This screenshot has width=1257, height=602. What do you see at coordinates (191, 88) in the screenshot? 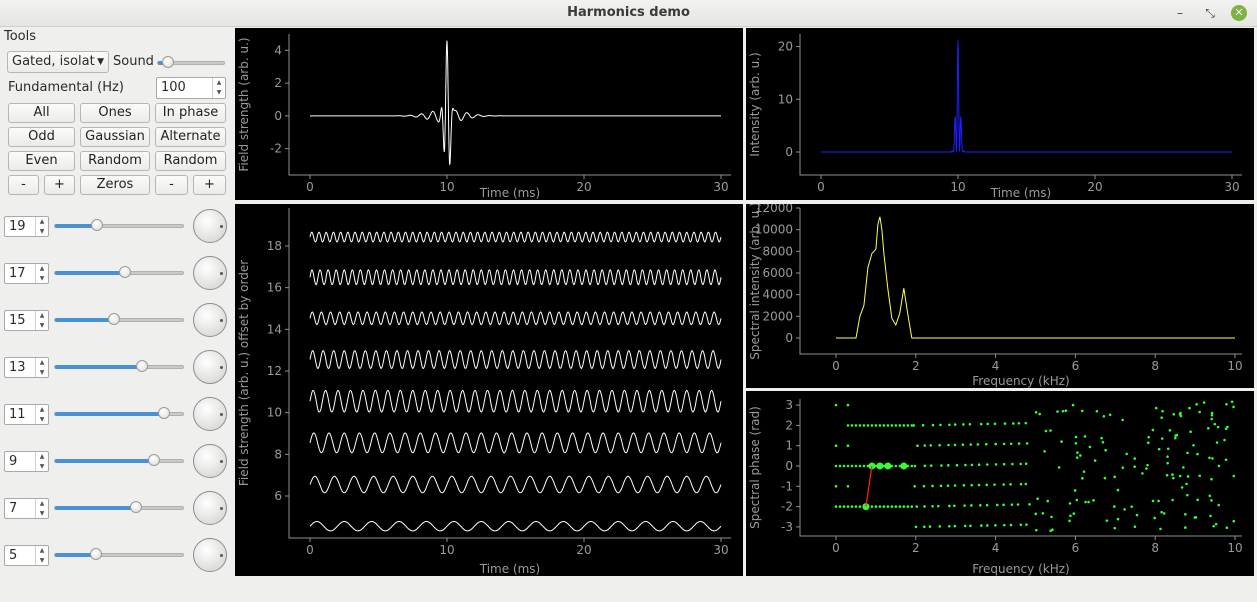
I see `fundamental-input: 100 ▲ ▼` at bounding box center [191, 88].